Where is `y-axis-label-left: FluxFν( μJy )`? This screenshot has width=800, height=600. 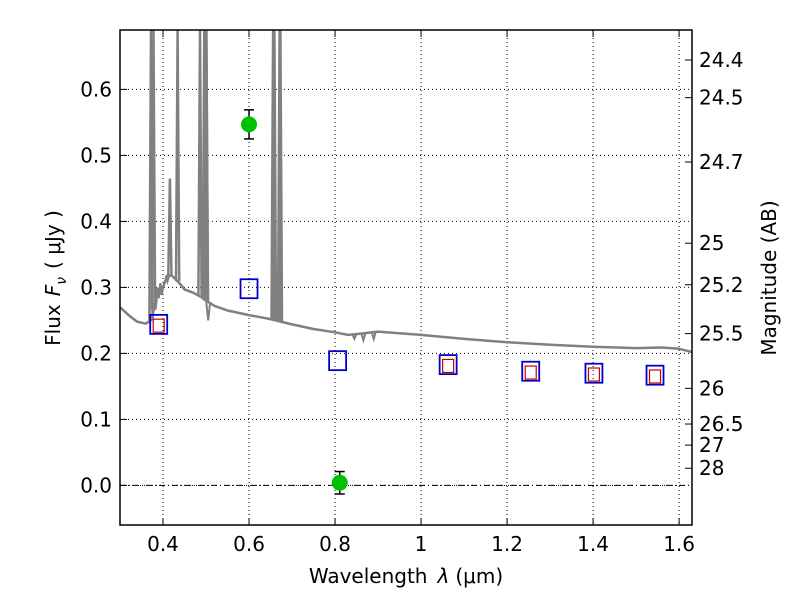 y-axis-label-left: FluxFν( μJy ) is located at coordinates (55, 278).